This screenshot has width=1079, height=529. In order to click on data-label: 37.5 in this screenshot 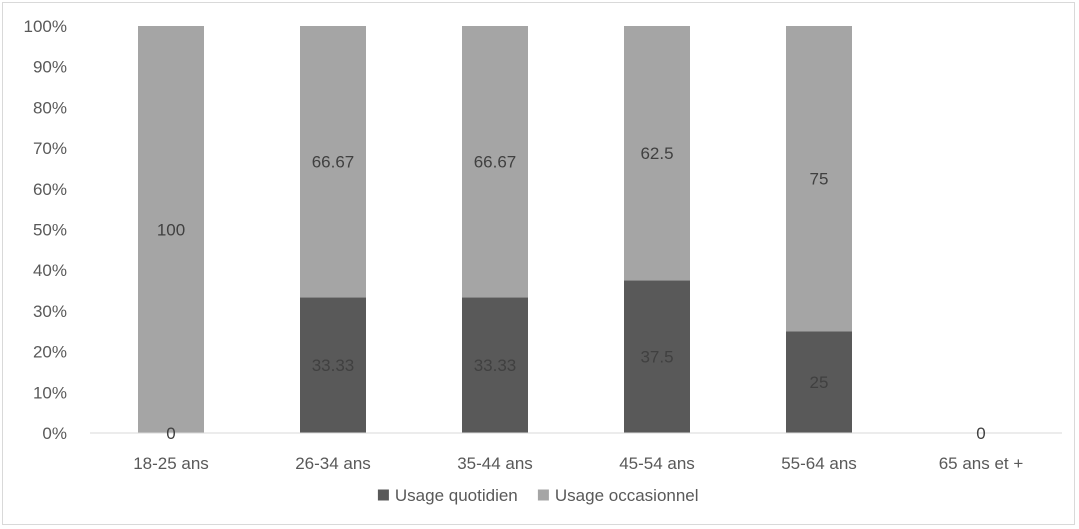, I will do `click(656, 357)`.